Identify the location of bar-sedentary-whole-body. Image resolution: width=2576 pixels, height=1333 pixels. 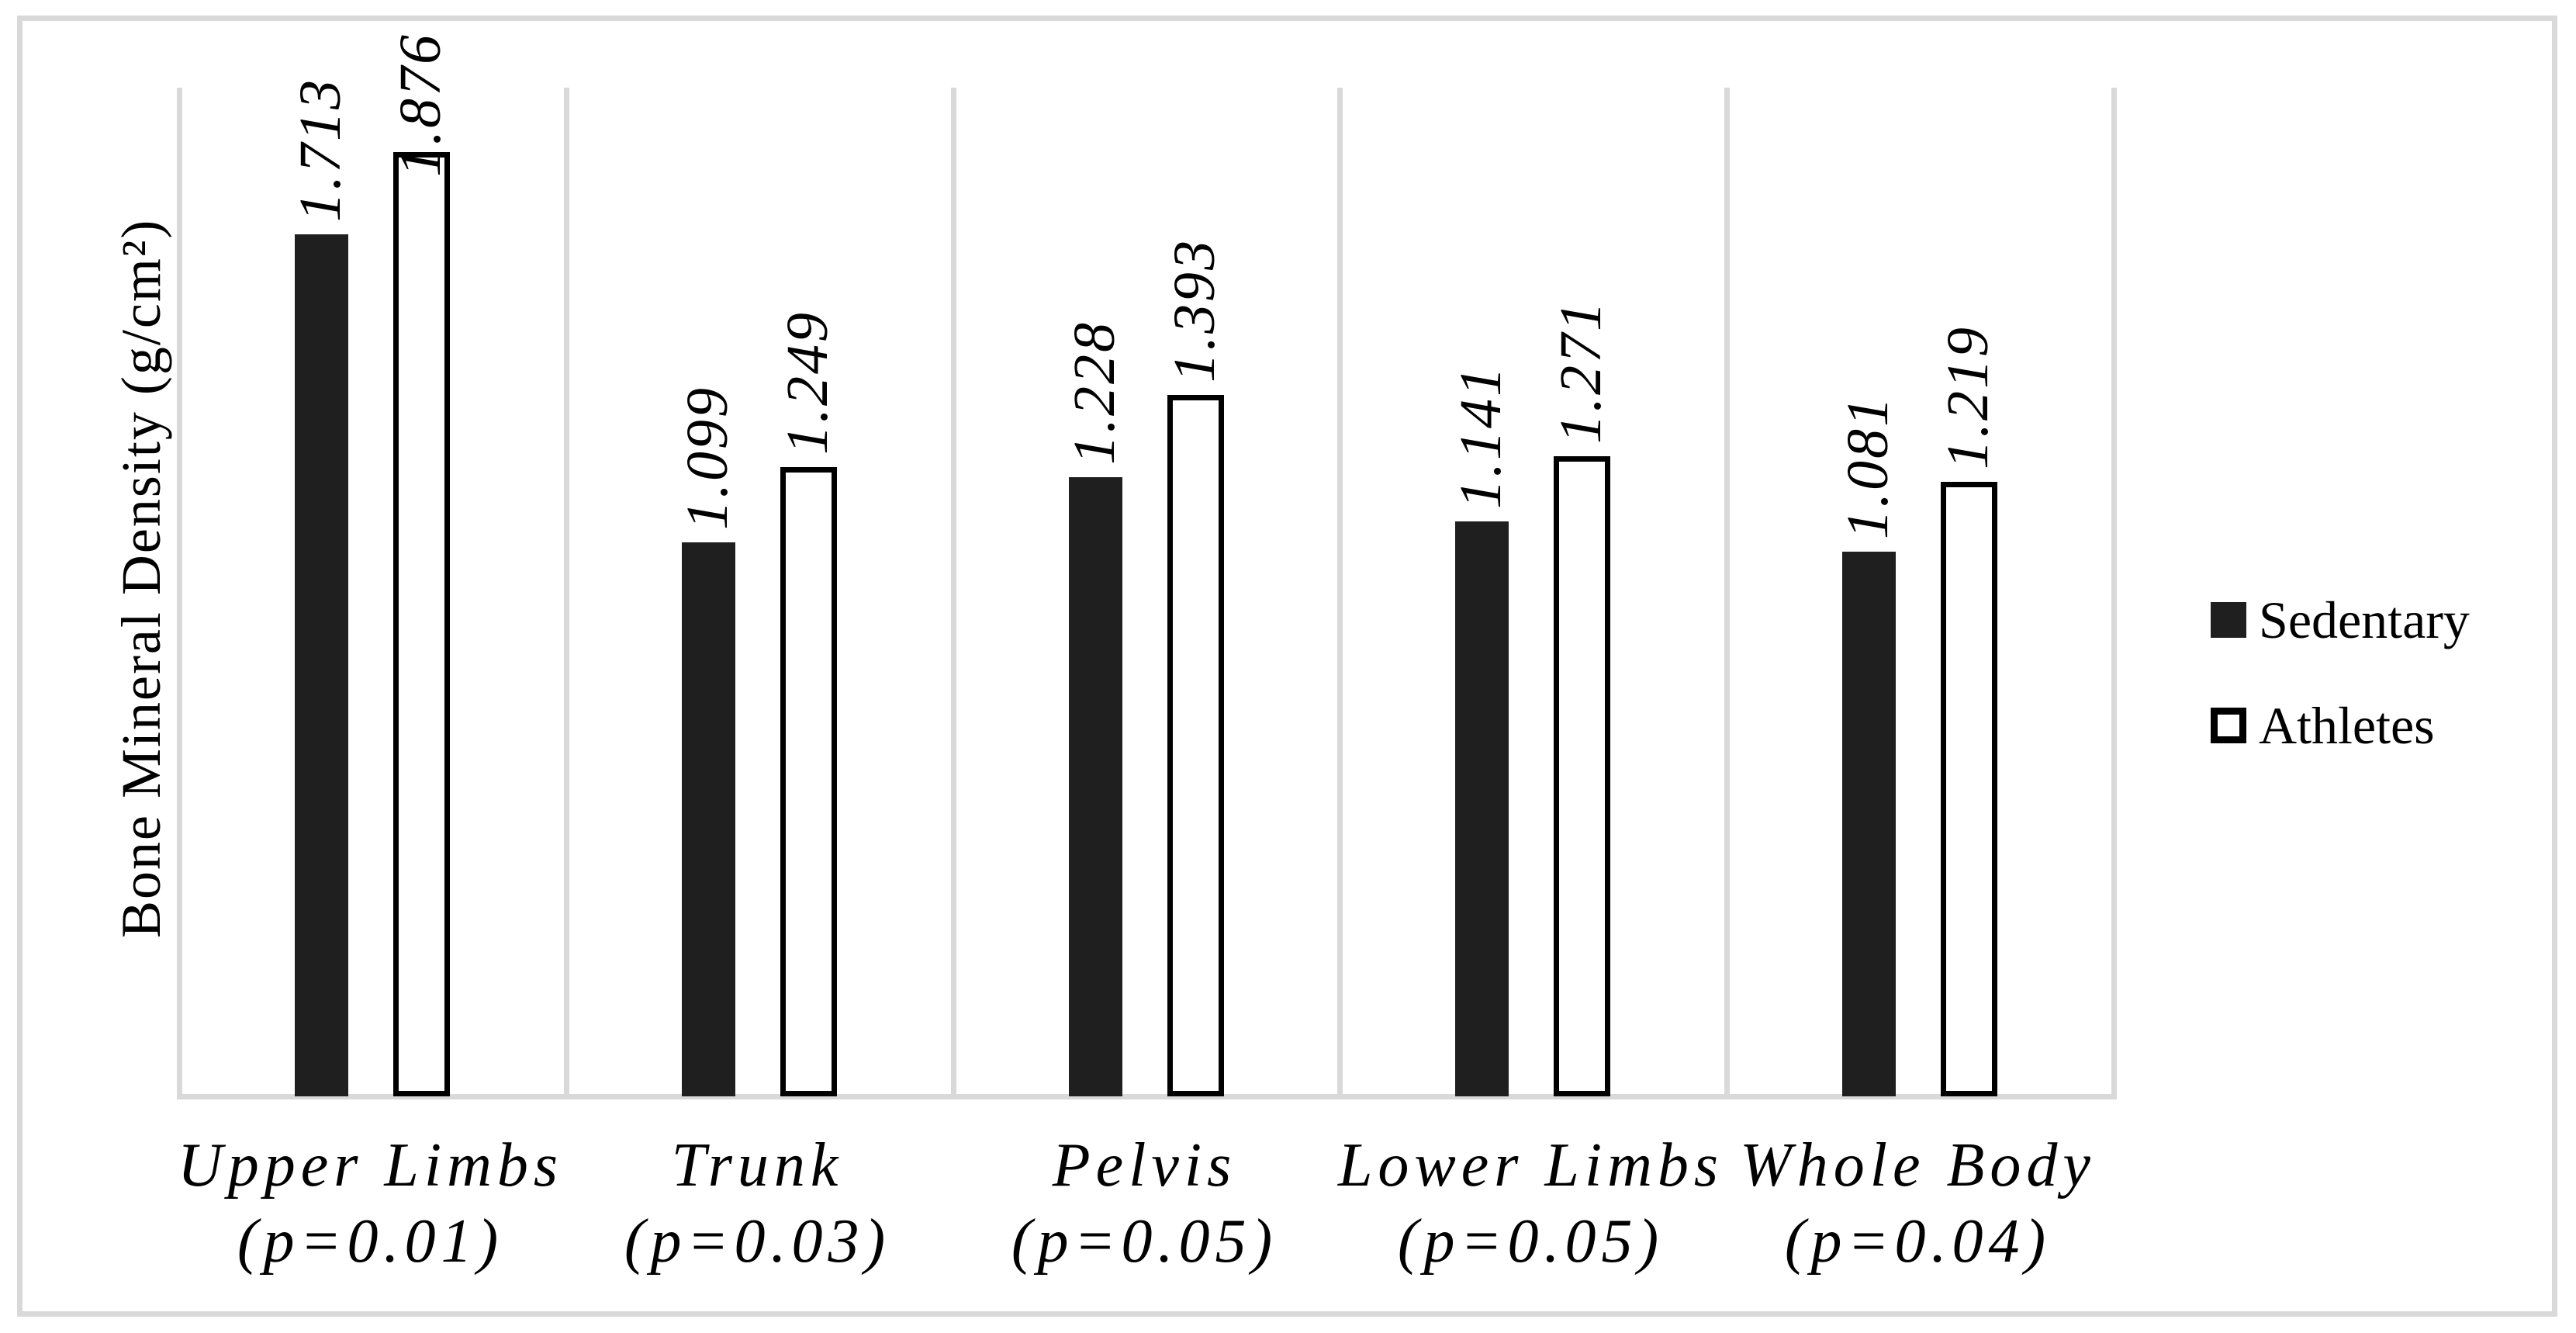
(1869, 824).